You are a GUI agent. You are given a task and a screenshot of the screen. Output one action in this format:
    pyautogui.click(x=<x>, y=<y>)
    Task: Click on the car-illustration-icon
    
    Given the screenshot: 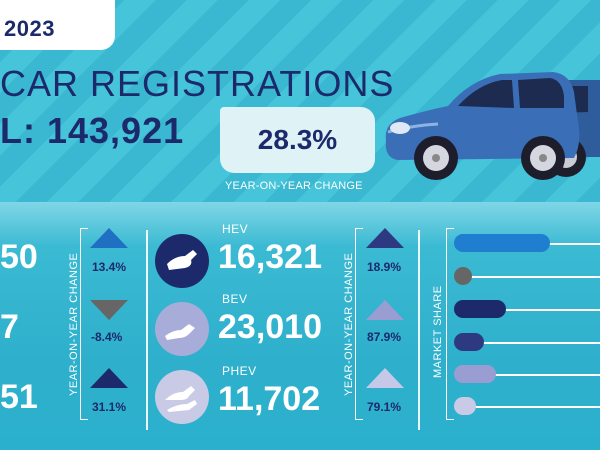 What is the action you would take?
    pyautogui.click(x=492, y=126)
    